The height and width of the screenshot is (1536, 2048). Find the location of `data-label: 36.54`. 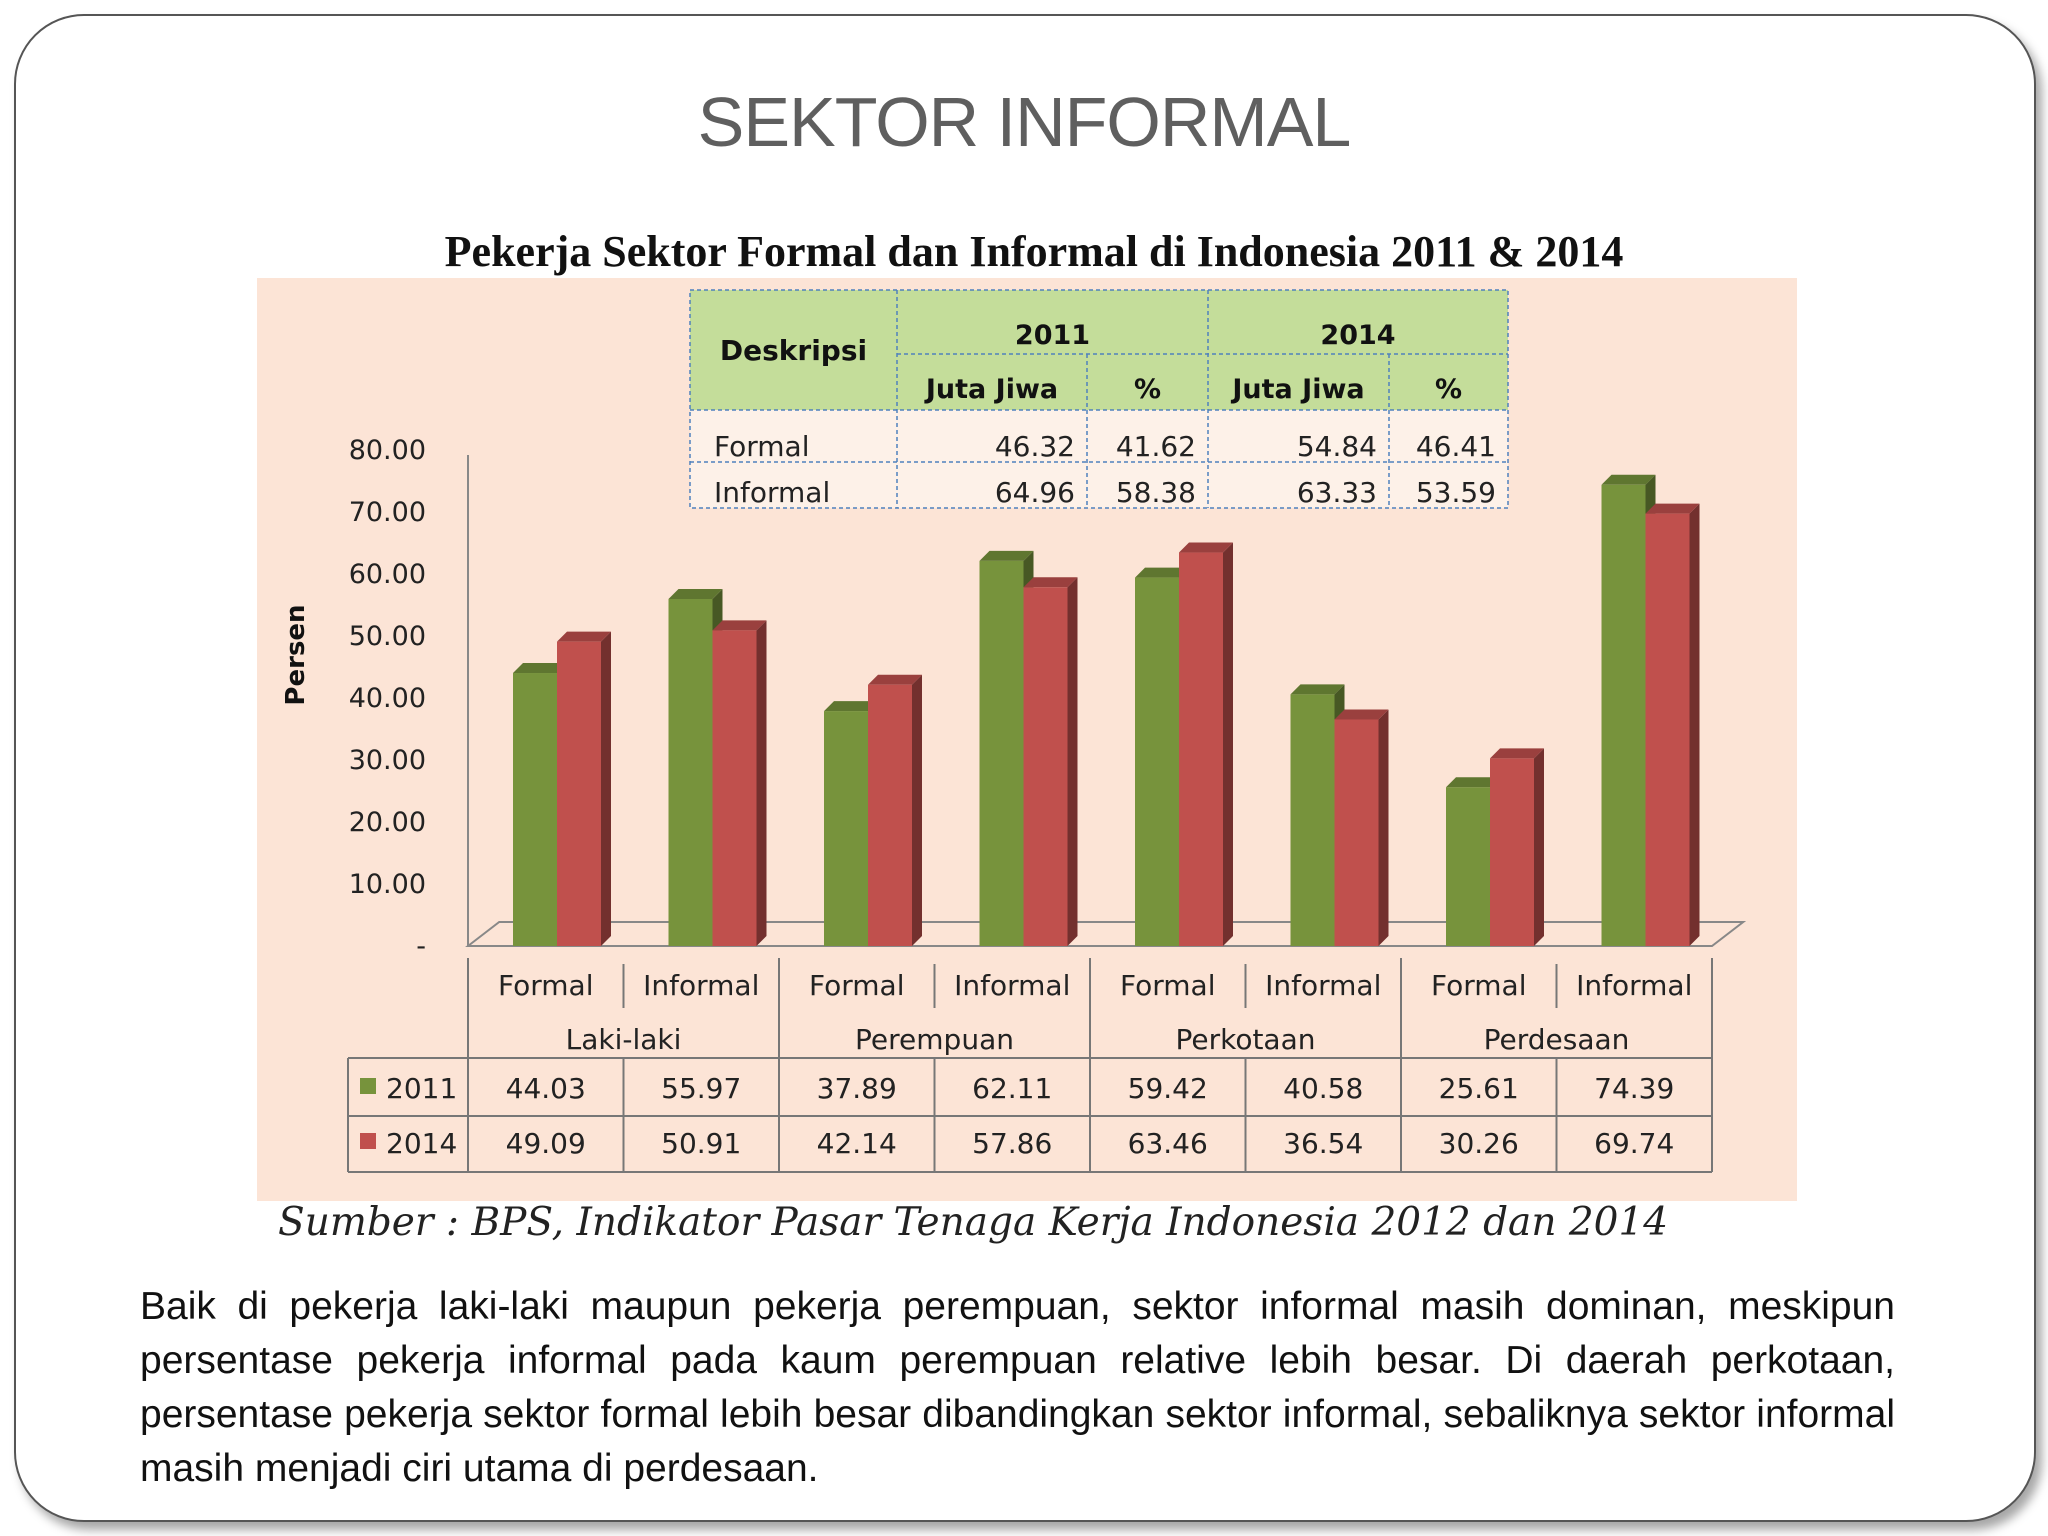

data-label: 36.54 is located at coordinates (1323, 1143).